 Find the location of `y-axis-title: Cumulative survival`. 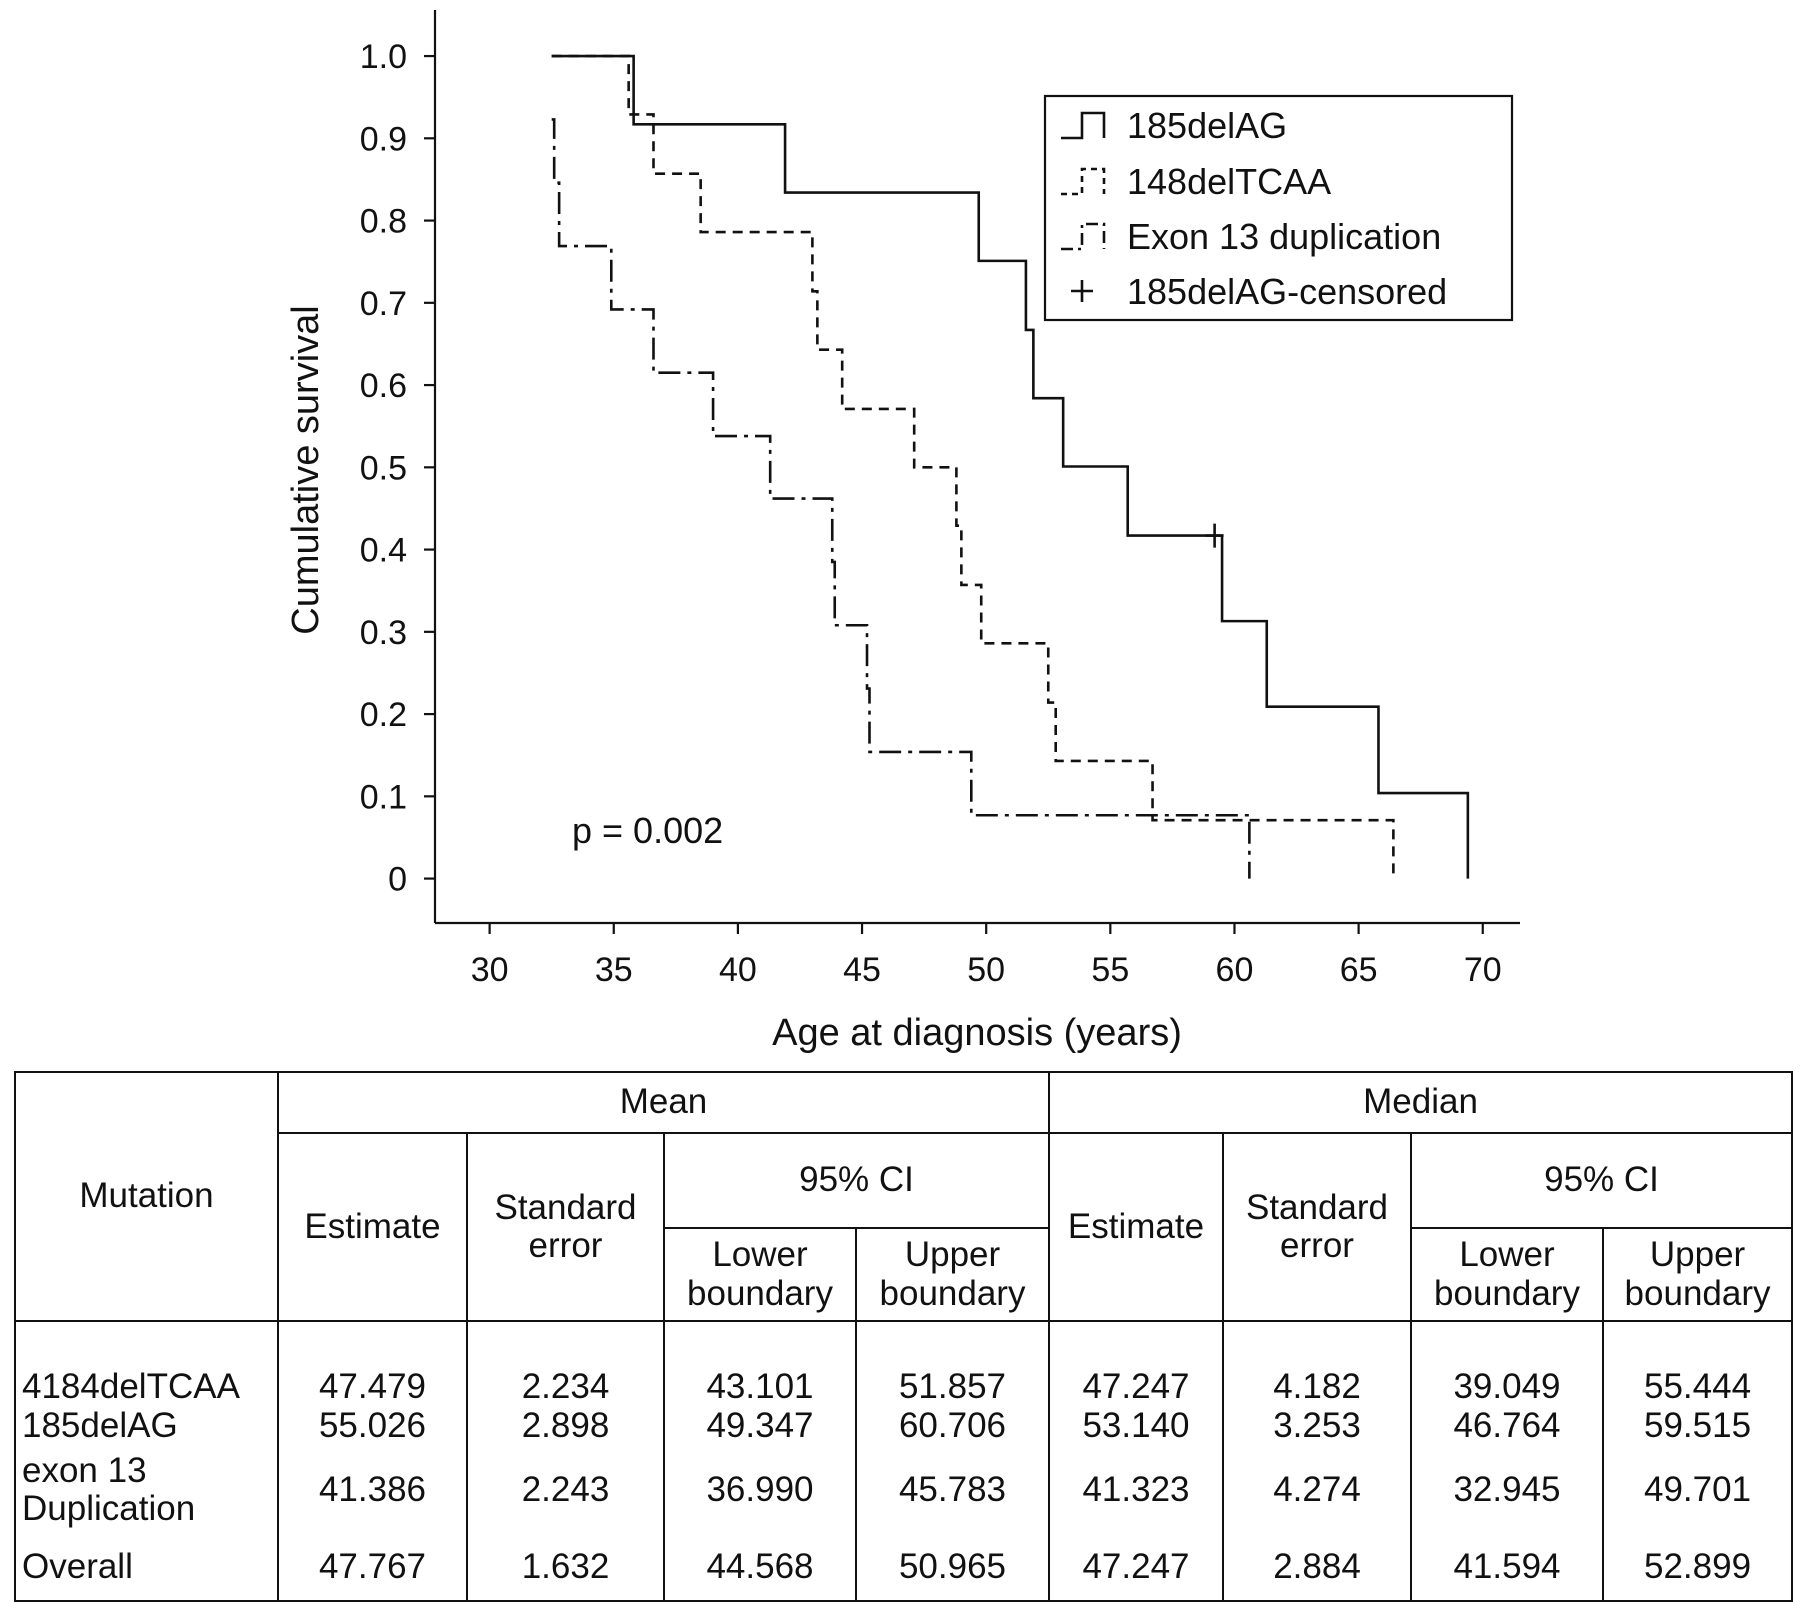

y-axis-title: Cumulative survival is located at coordinates (306, 469).